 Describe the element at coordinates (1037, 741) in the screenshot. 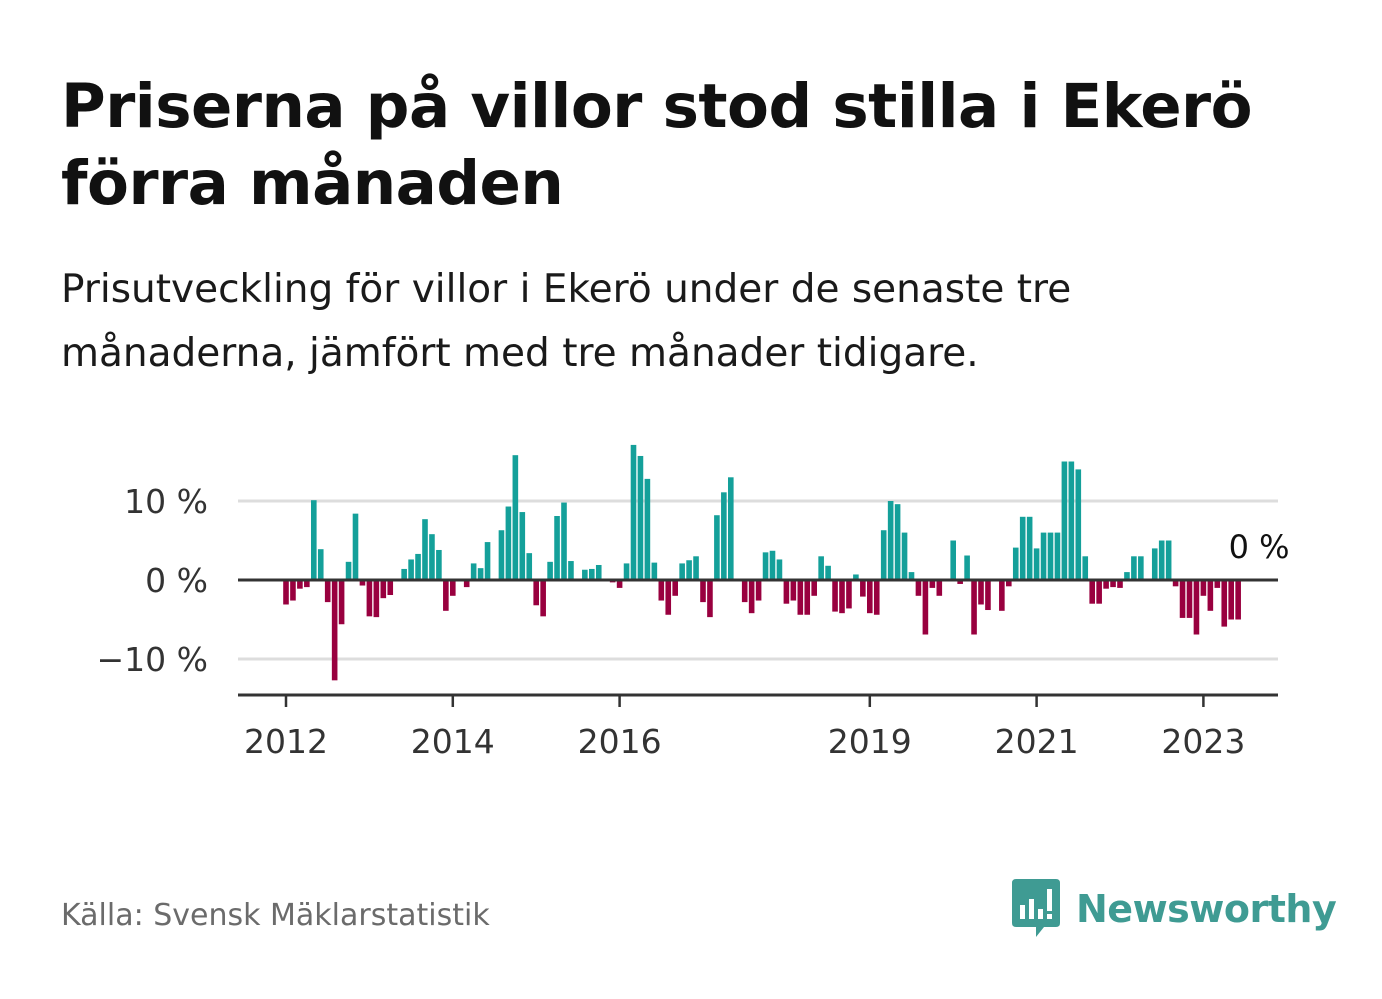

I see `x-tick-label: 2021` at that location.